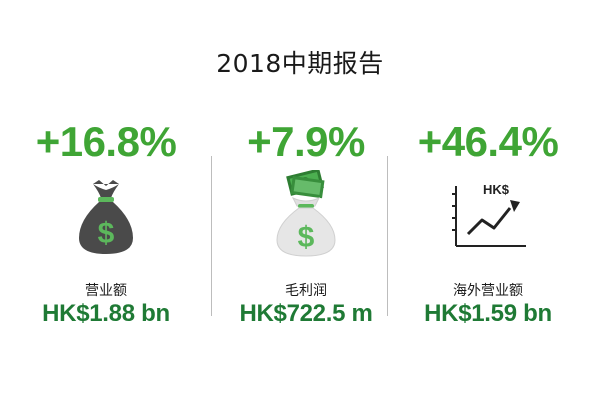 The height and width of the screenshot is (406, 600). What do you see at coordinates (306, 215) in the screenshot?
I see `money-bag-cash-icon: $` at bounding box center [306, 215].